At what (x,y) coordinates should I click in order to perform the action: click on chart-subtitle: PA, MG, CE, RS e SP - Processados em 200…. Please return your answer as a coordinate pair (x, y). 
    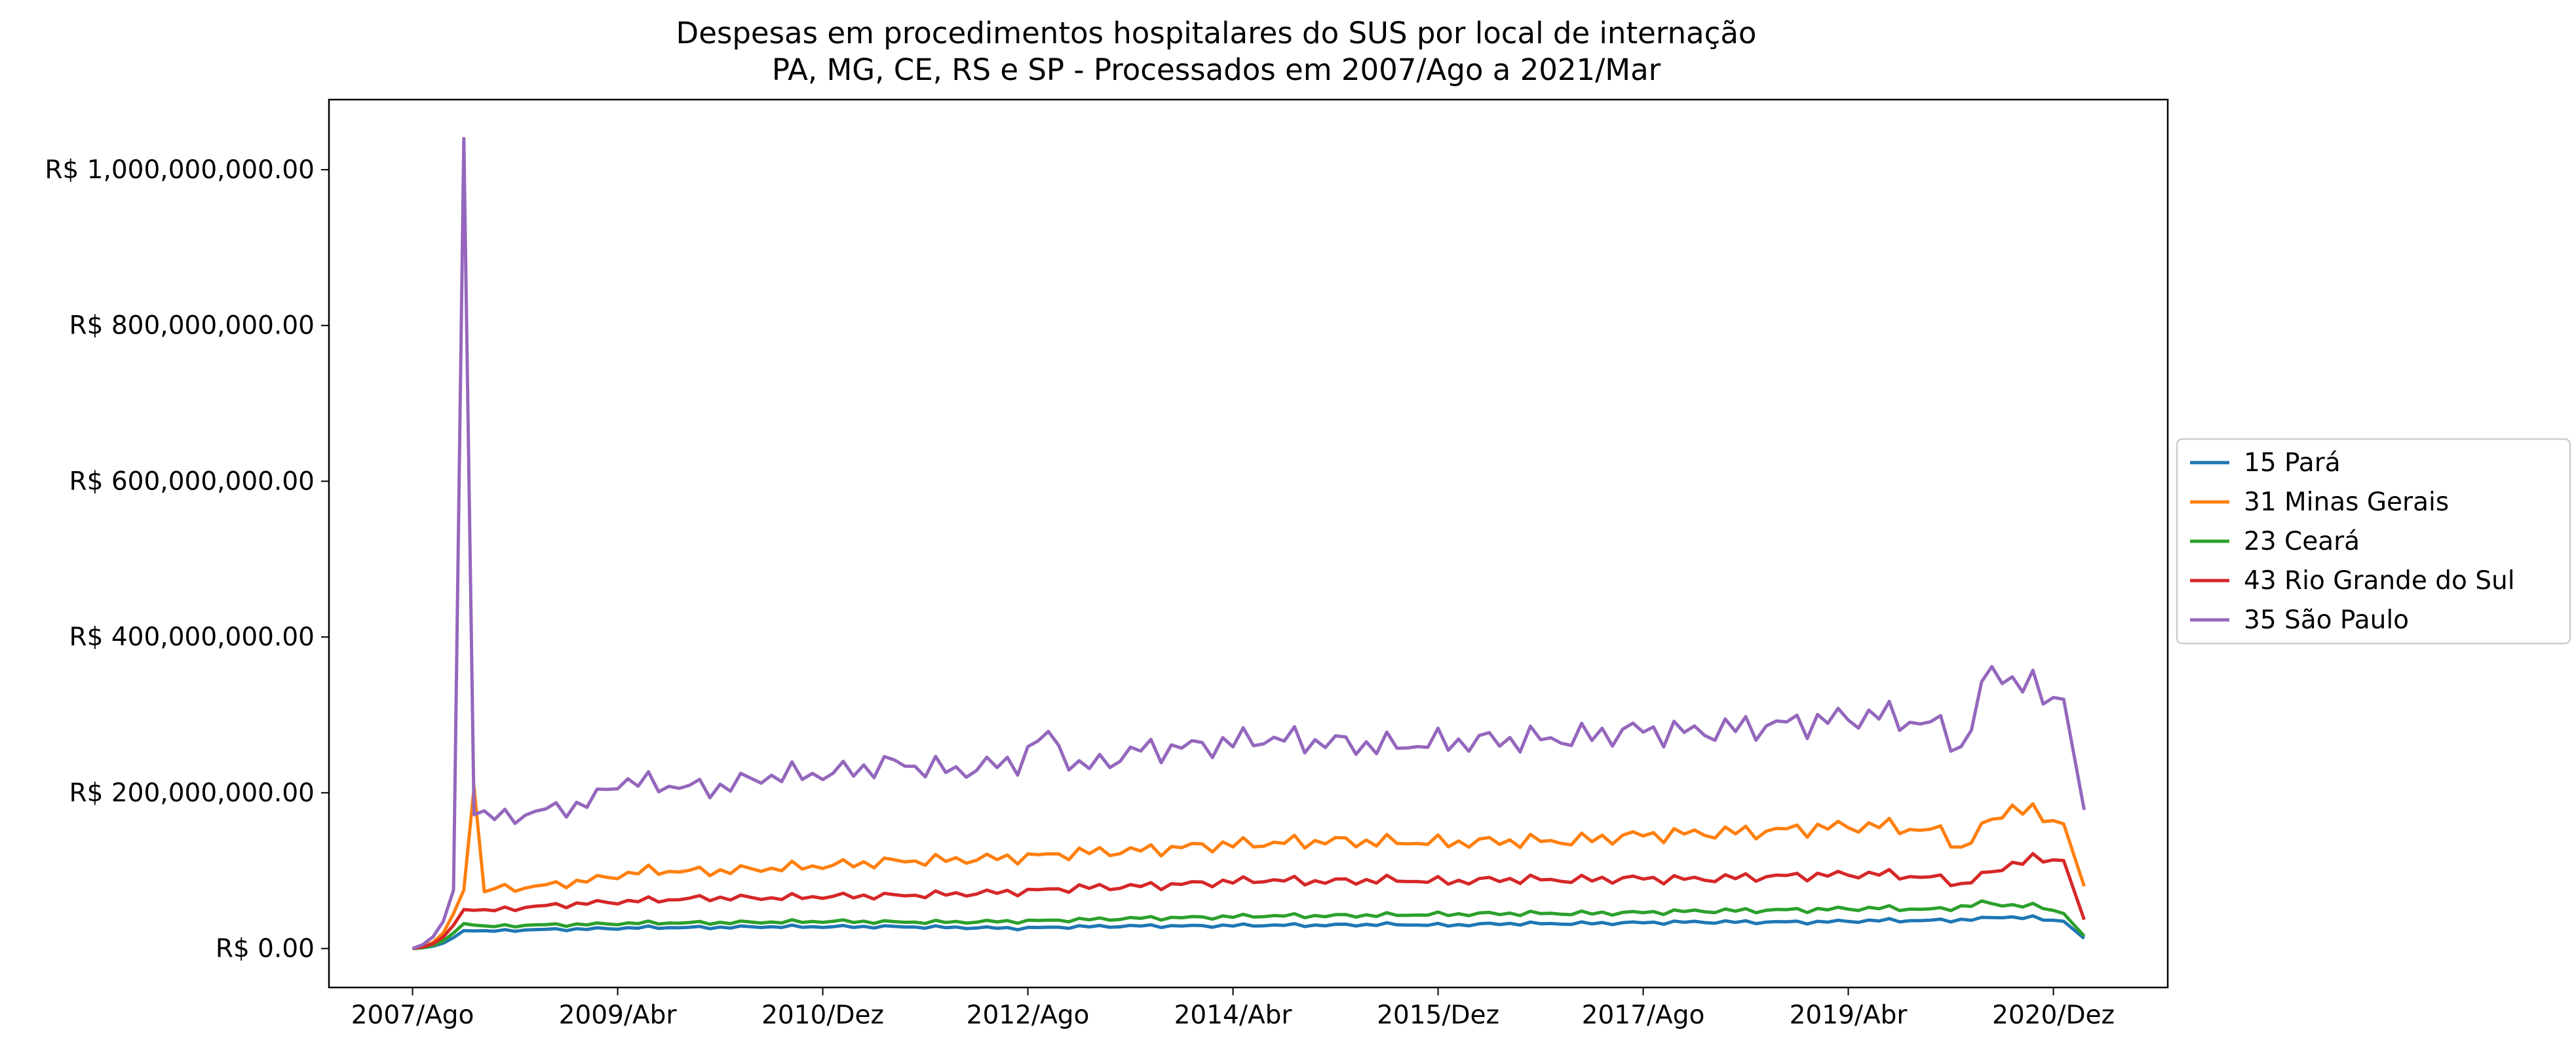
    Looking at the image, I should click on (1216, 69).